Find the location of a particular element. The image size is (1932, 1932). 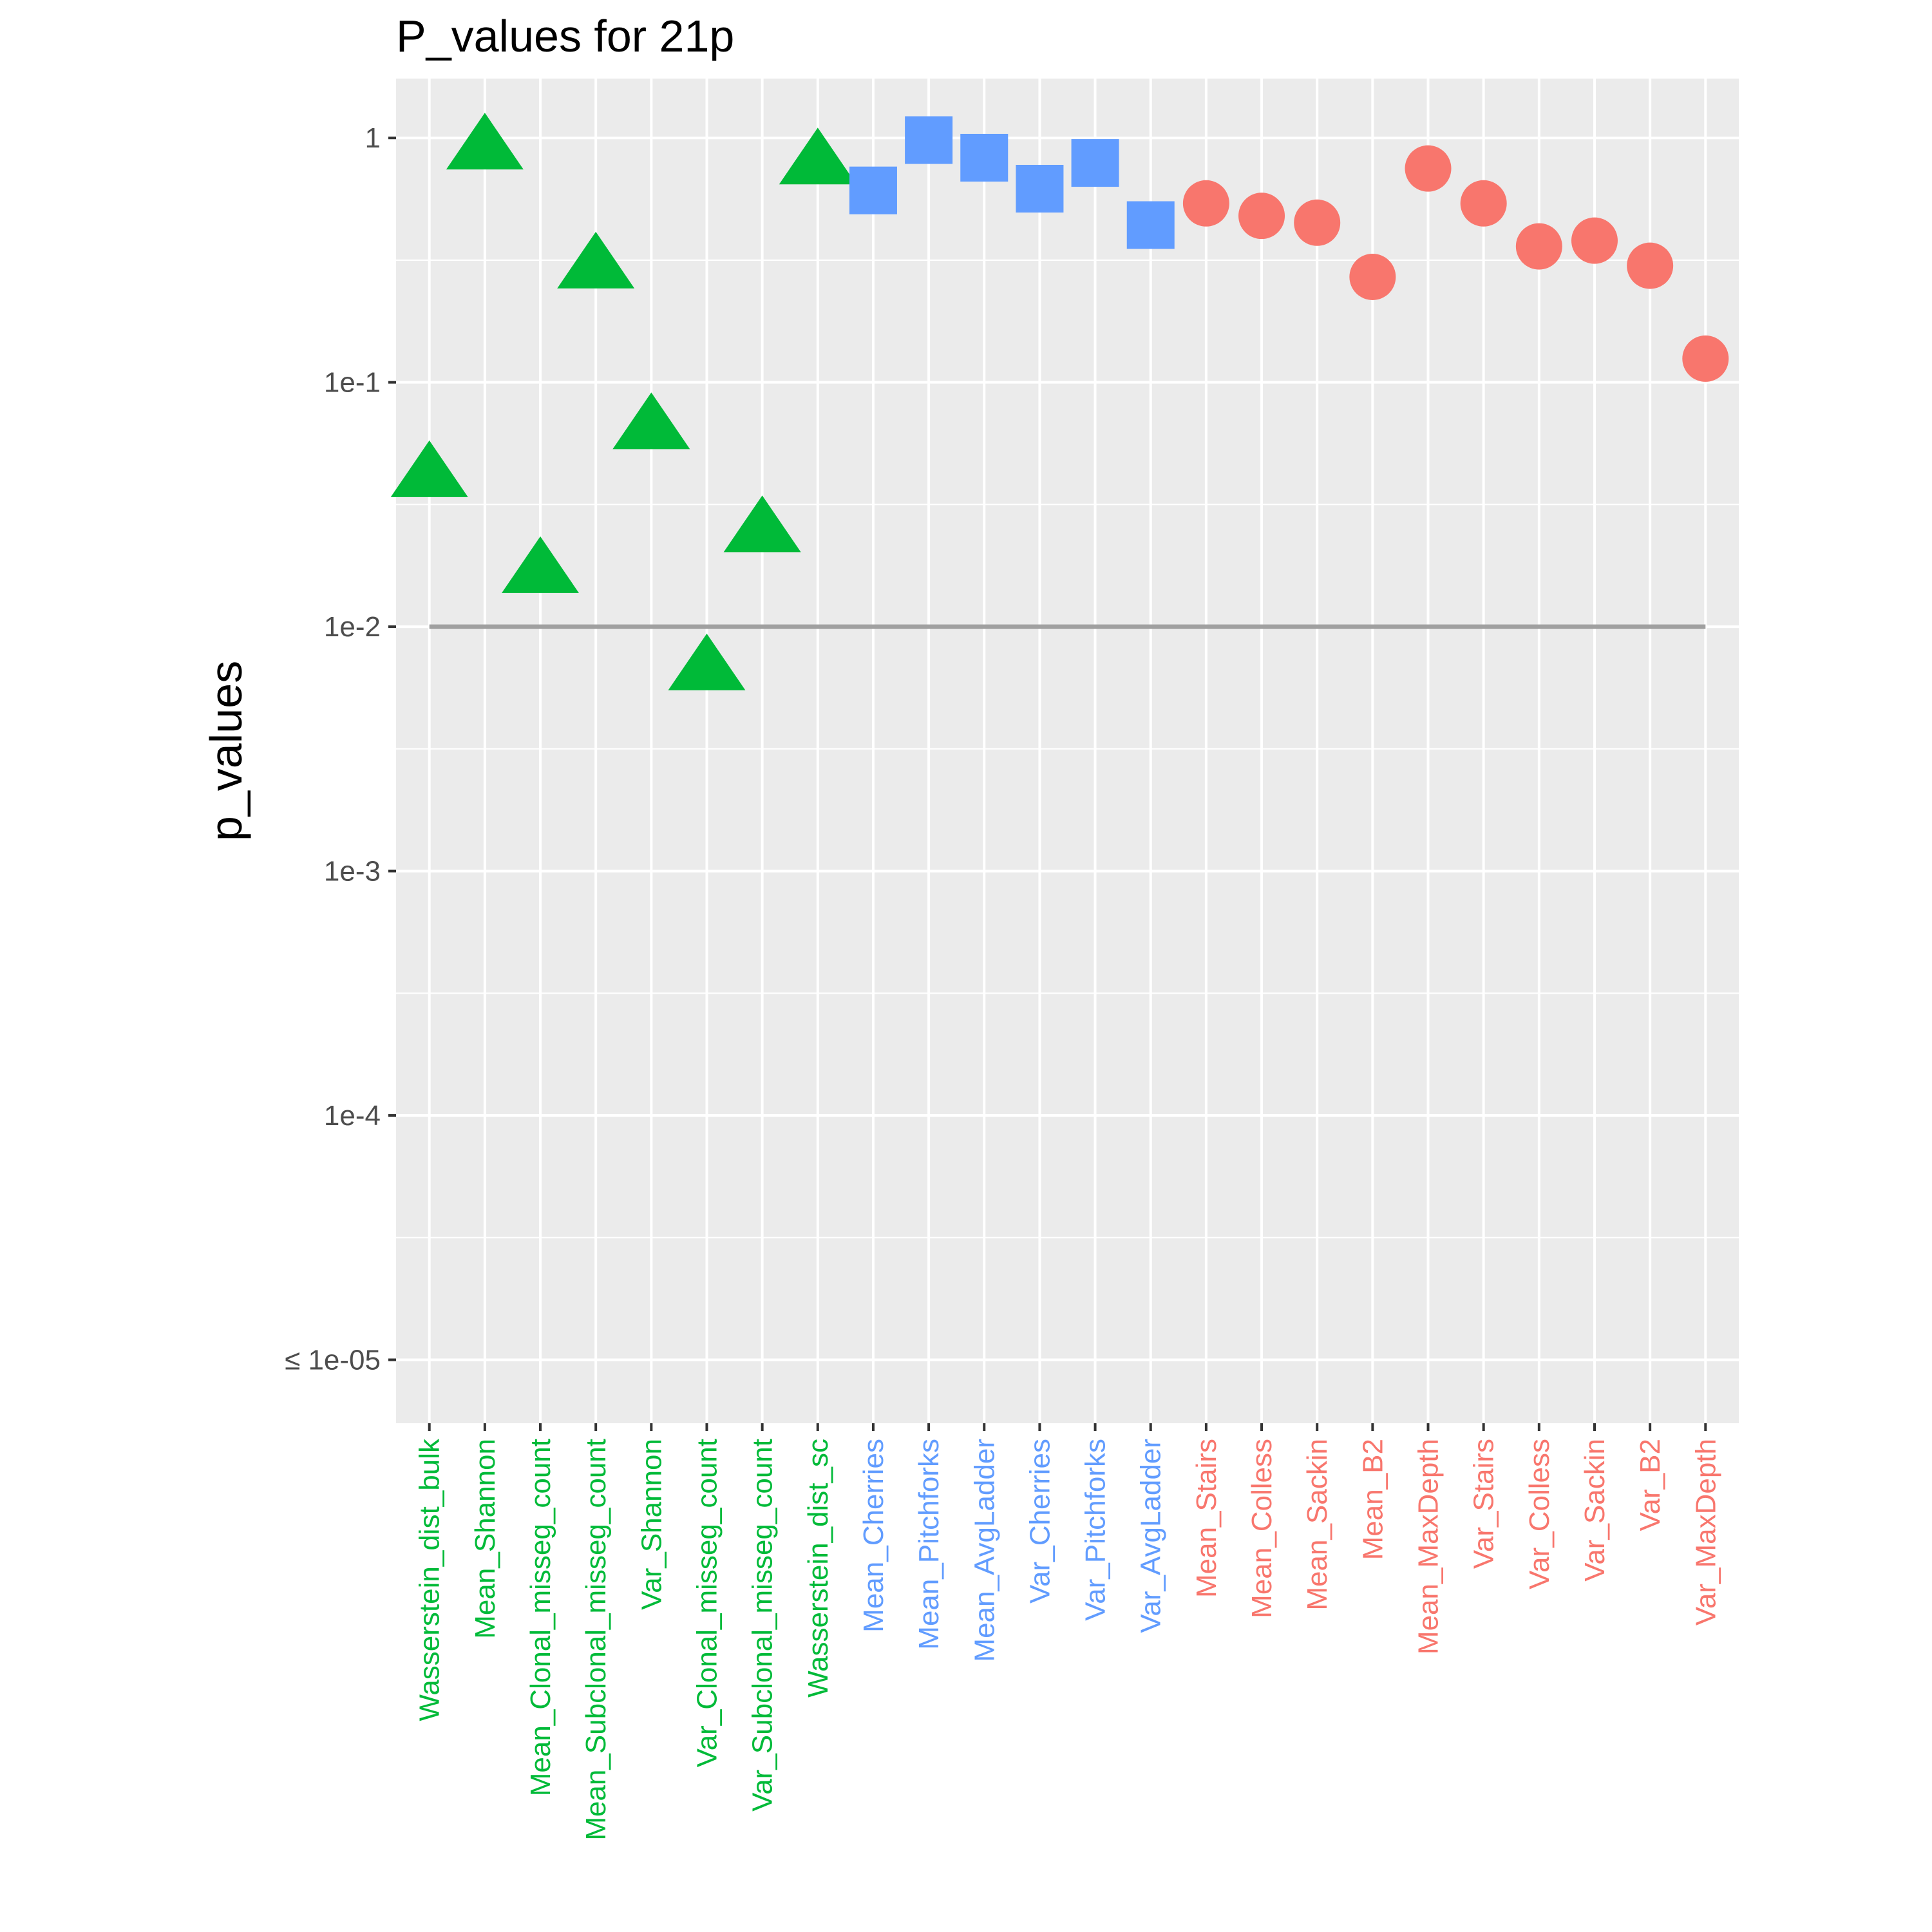

y-tick-label: 1e-4 is located at coordinates (352, 1116).